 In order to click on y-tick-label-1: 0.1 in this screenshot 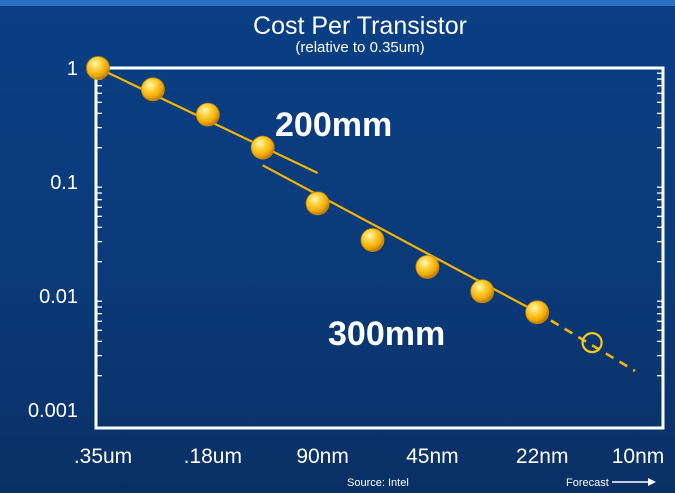, I will do `click(64, 183)`.